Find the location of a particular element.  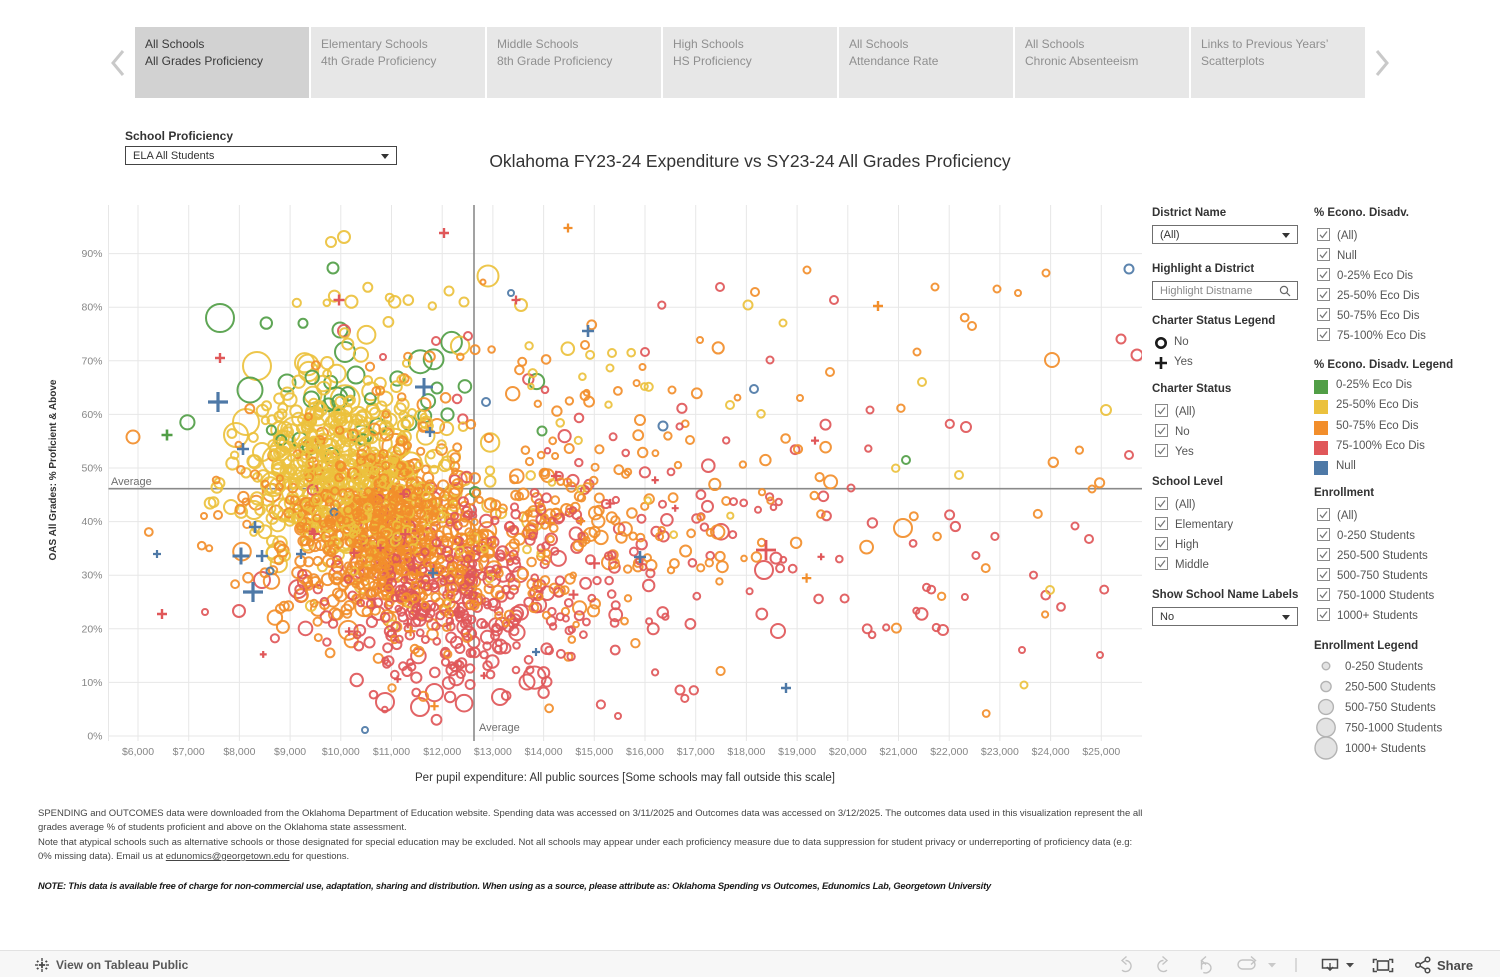

svg-text: $21,000 is located at coordinates (899, 752).